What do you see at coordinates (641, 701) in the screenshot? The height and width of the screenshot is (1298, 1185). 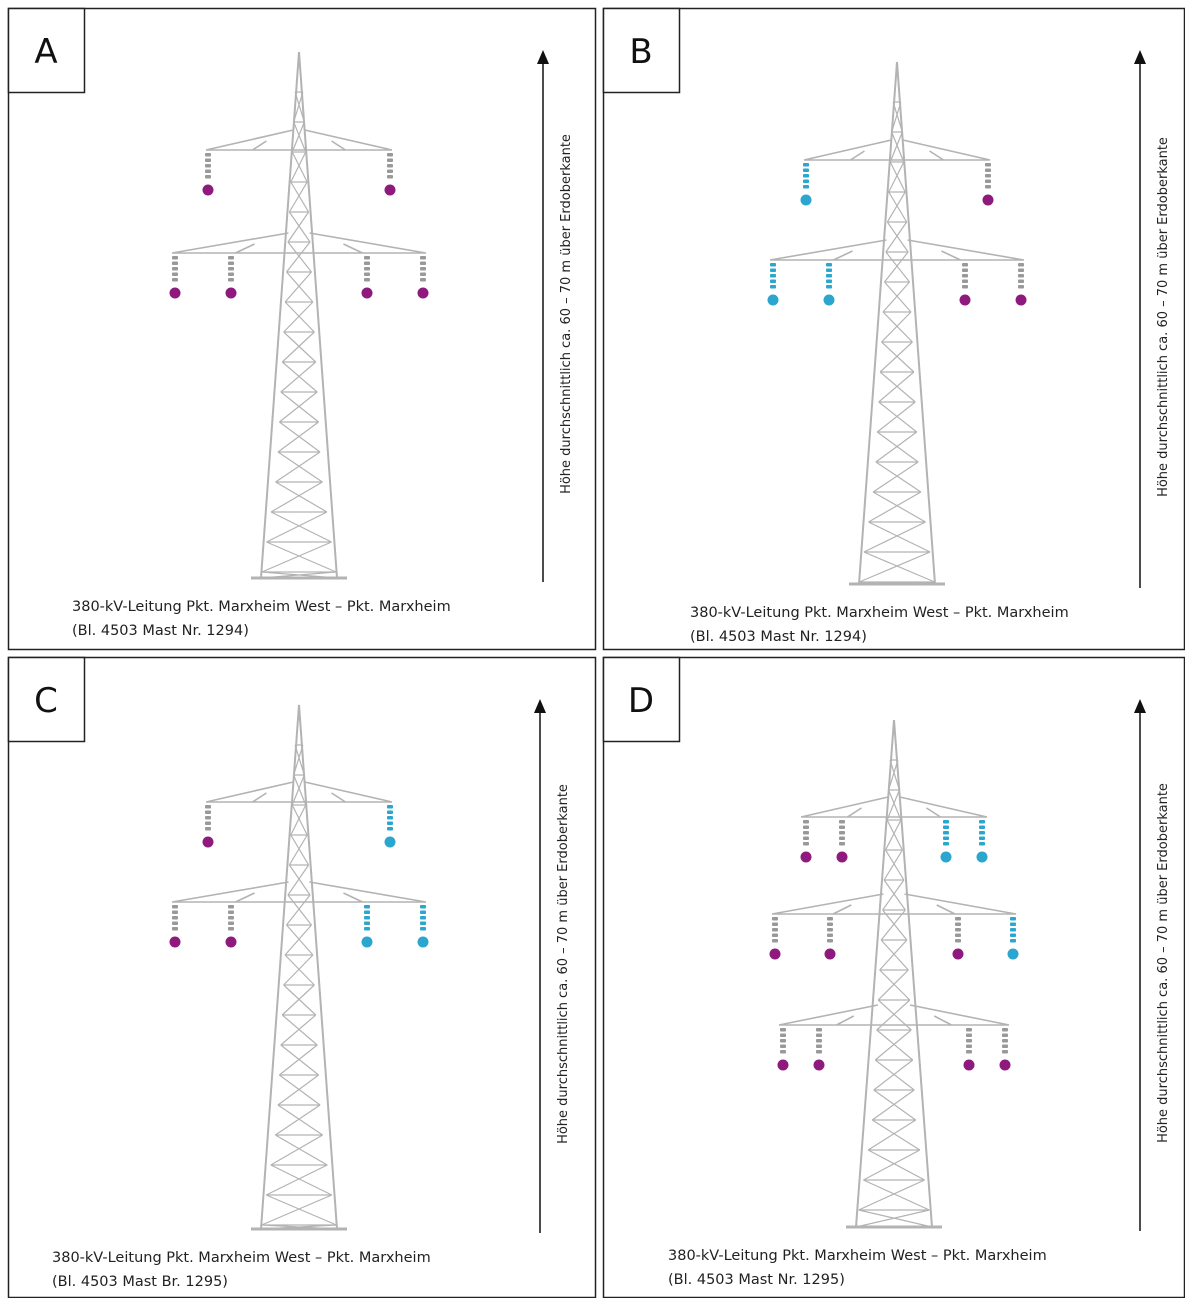 I see `panel-label: D` at bounding box center [641, 701].